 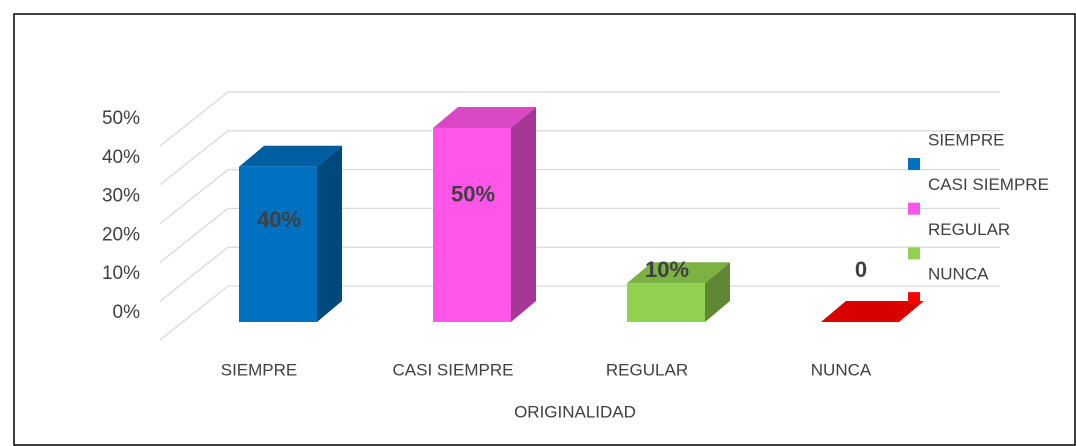 I want to click on x-tick-label: NUNCA, so click(x=841, y=369).